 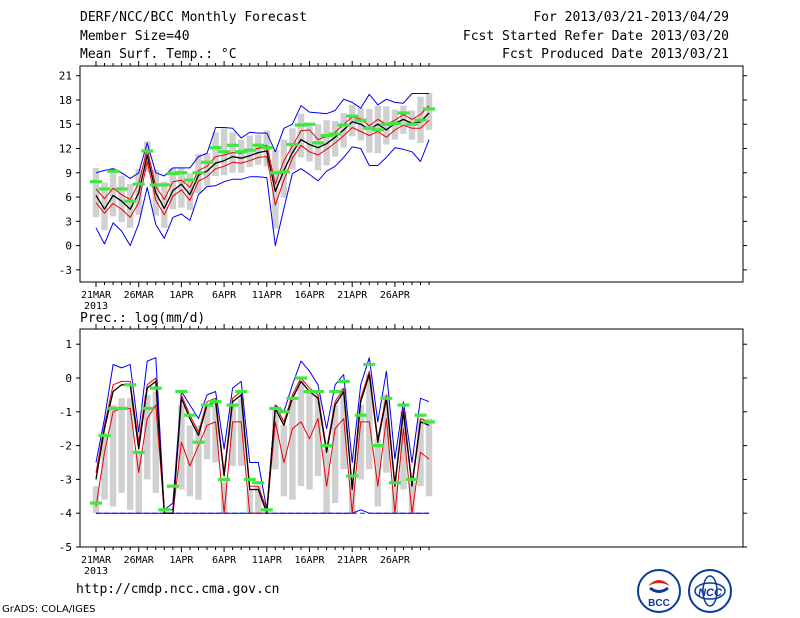 What do you see at coordinates (65, 76) in the screenshot?
I see `temp-ytick-label: 21` at bounding box center [65, 76].